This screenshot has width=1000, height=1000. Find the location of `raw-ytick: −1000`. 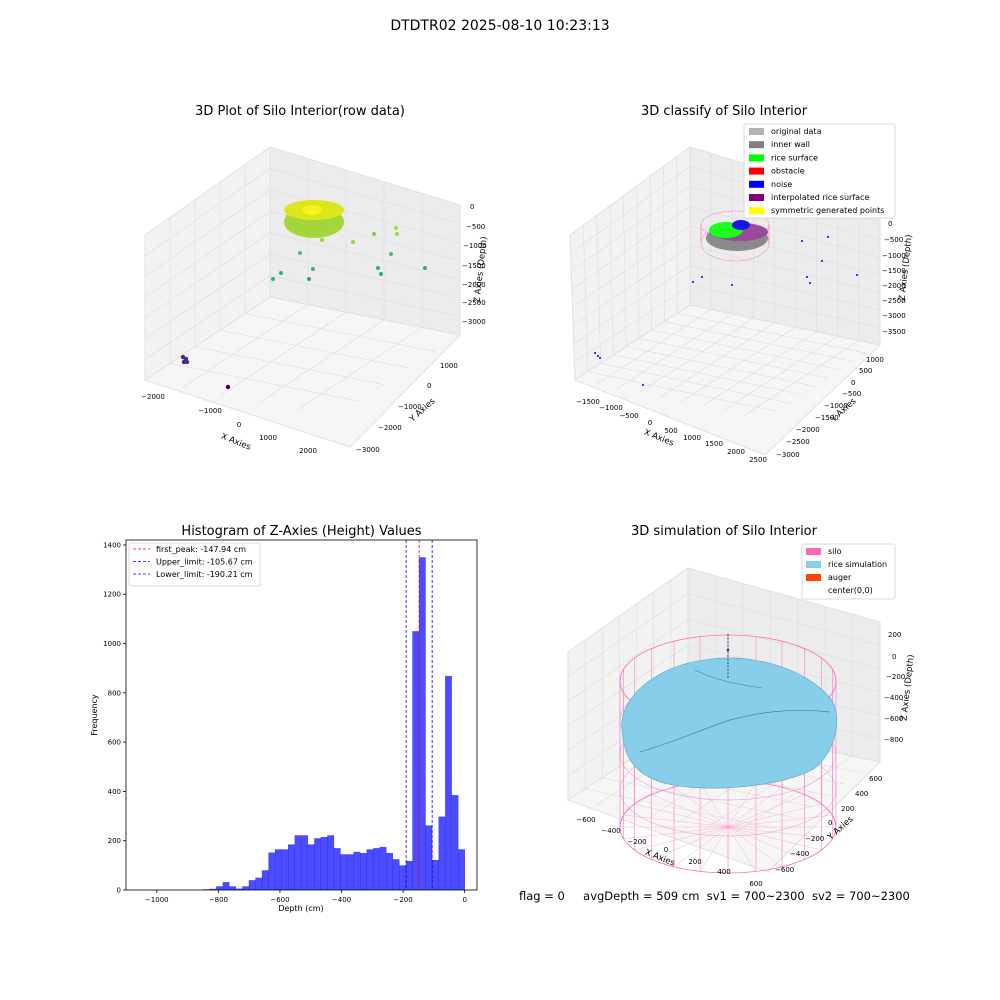

raw-ytick: −1000 is located at coordinates (410, 407).